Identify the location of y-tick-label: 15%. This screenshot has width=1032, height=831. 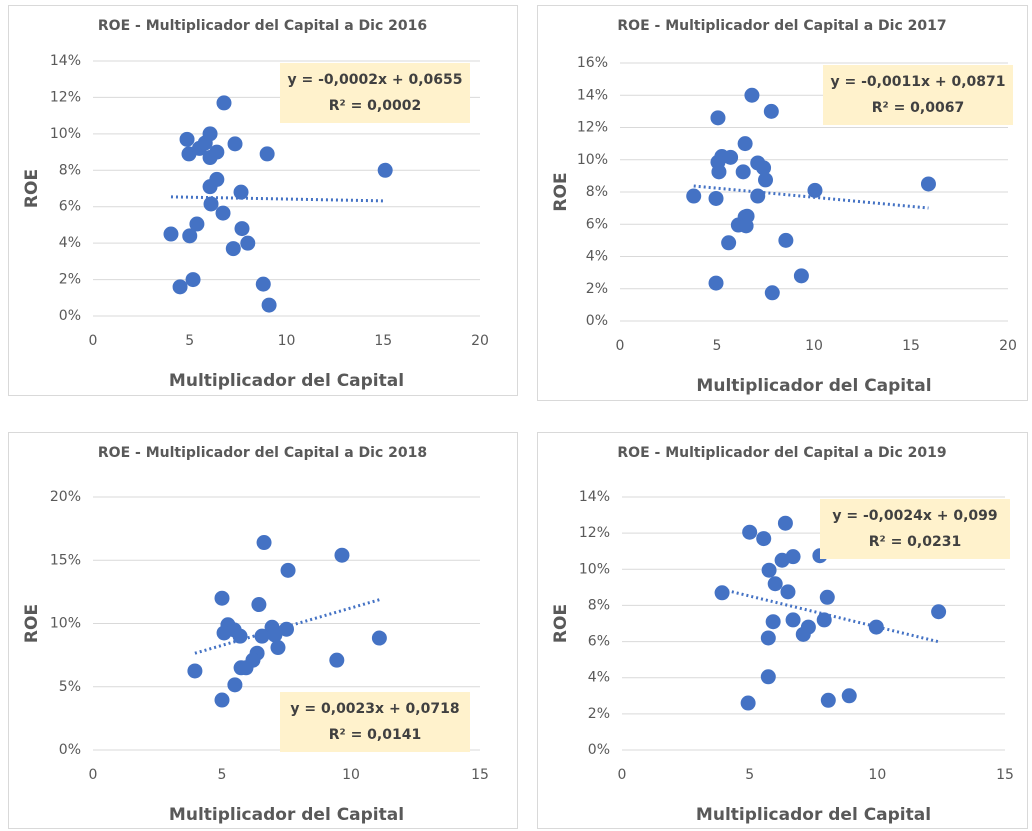
(65, 560).